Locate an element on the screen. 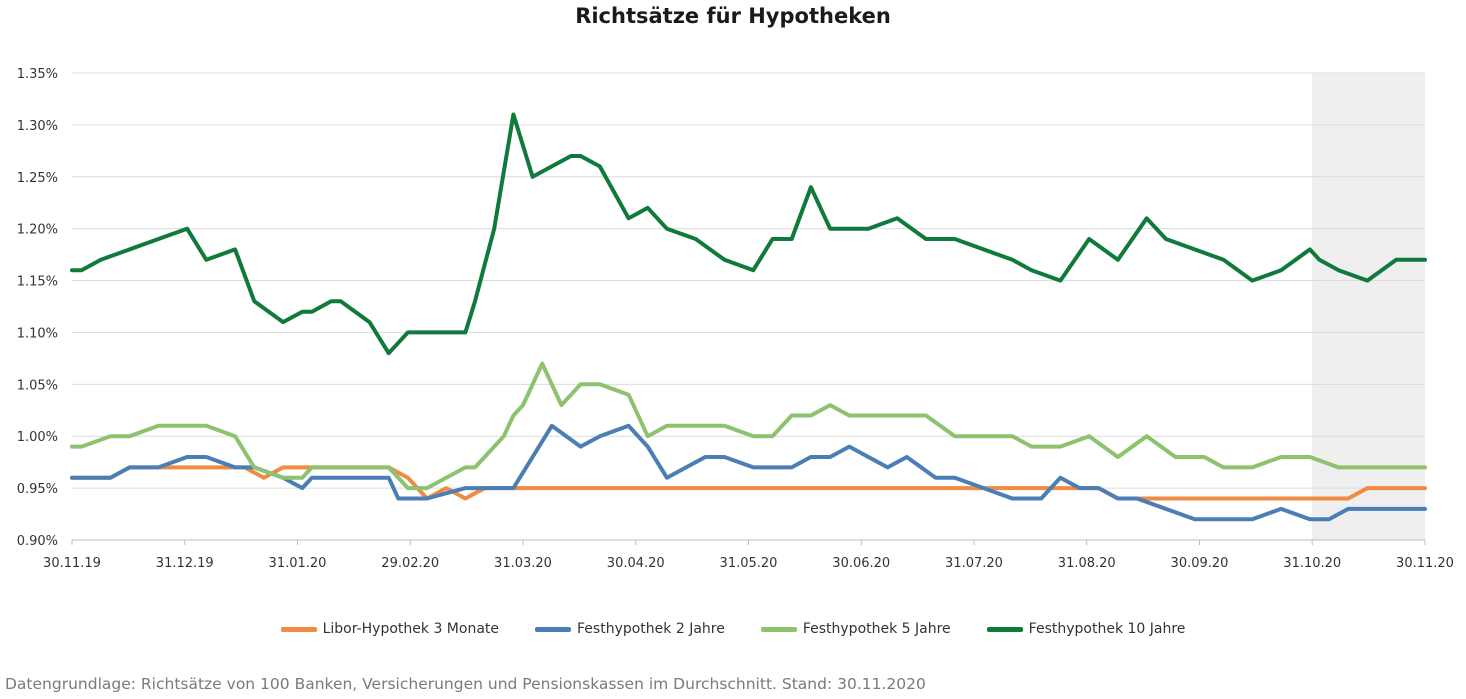 Image resolution: width=1466 pixels, height=699 pixels. legend-label: Festhypothek 5 Jahre is located at coordinates (876, 629).